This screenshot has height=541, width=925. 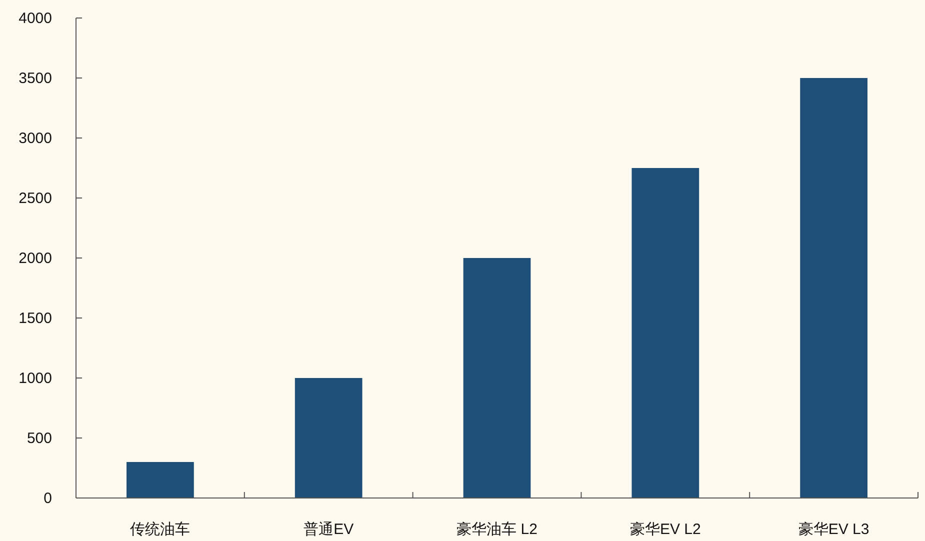 I want to click on y-tick-label: 4000, so click(x=35, y=18).